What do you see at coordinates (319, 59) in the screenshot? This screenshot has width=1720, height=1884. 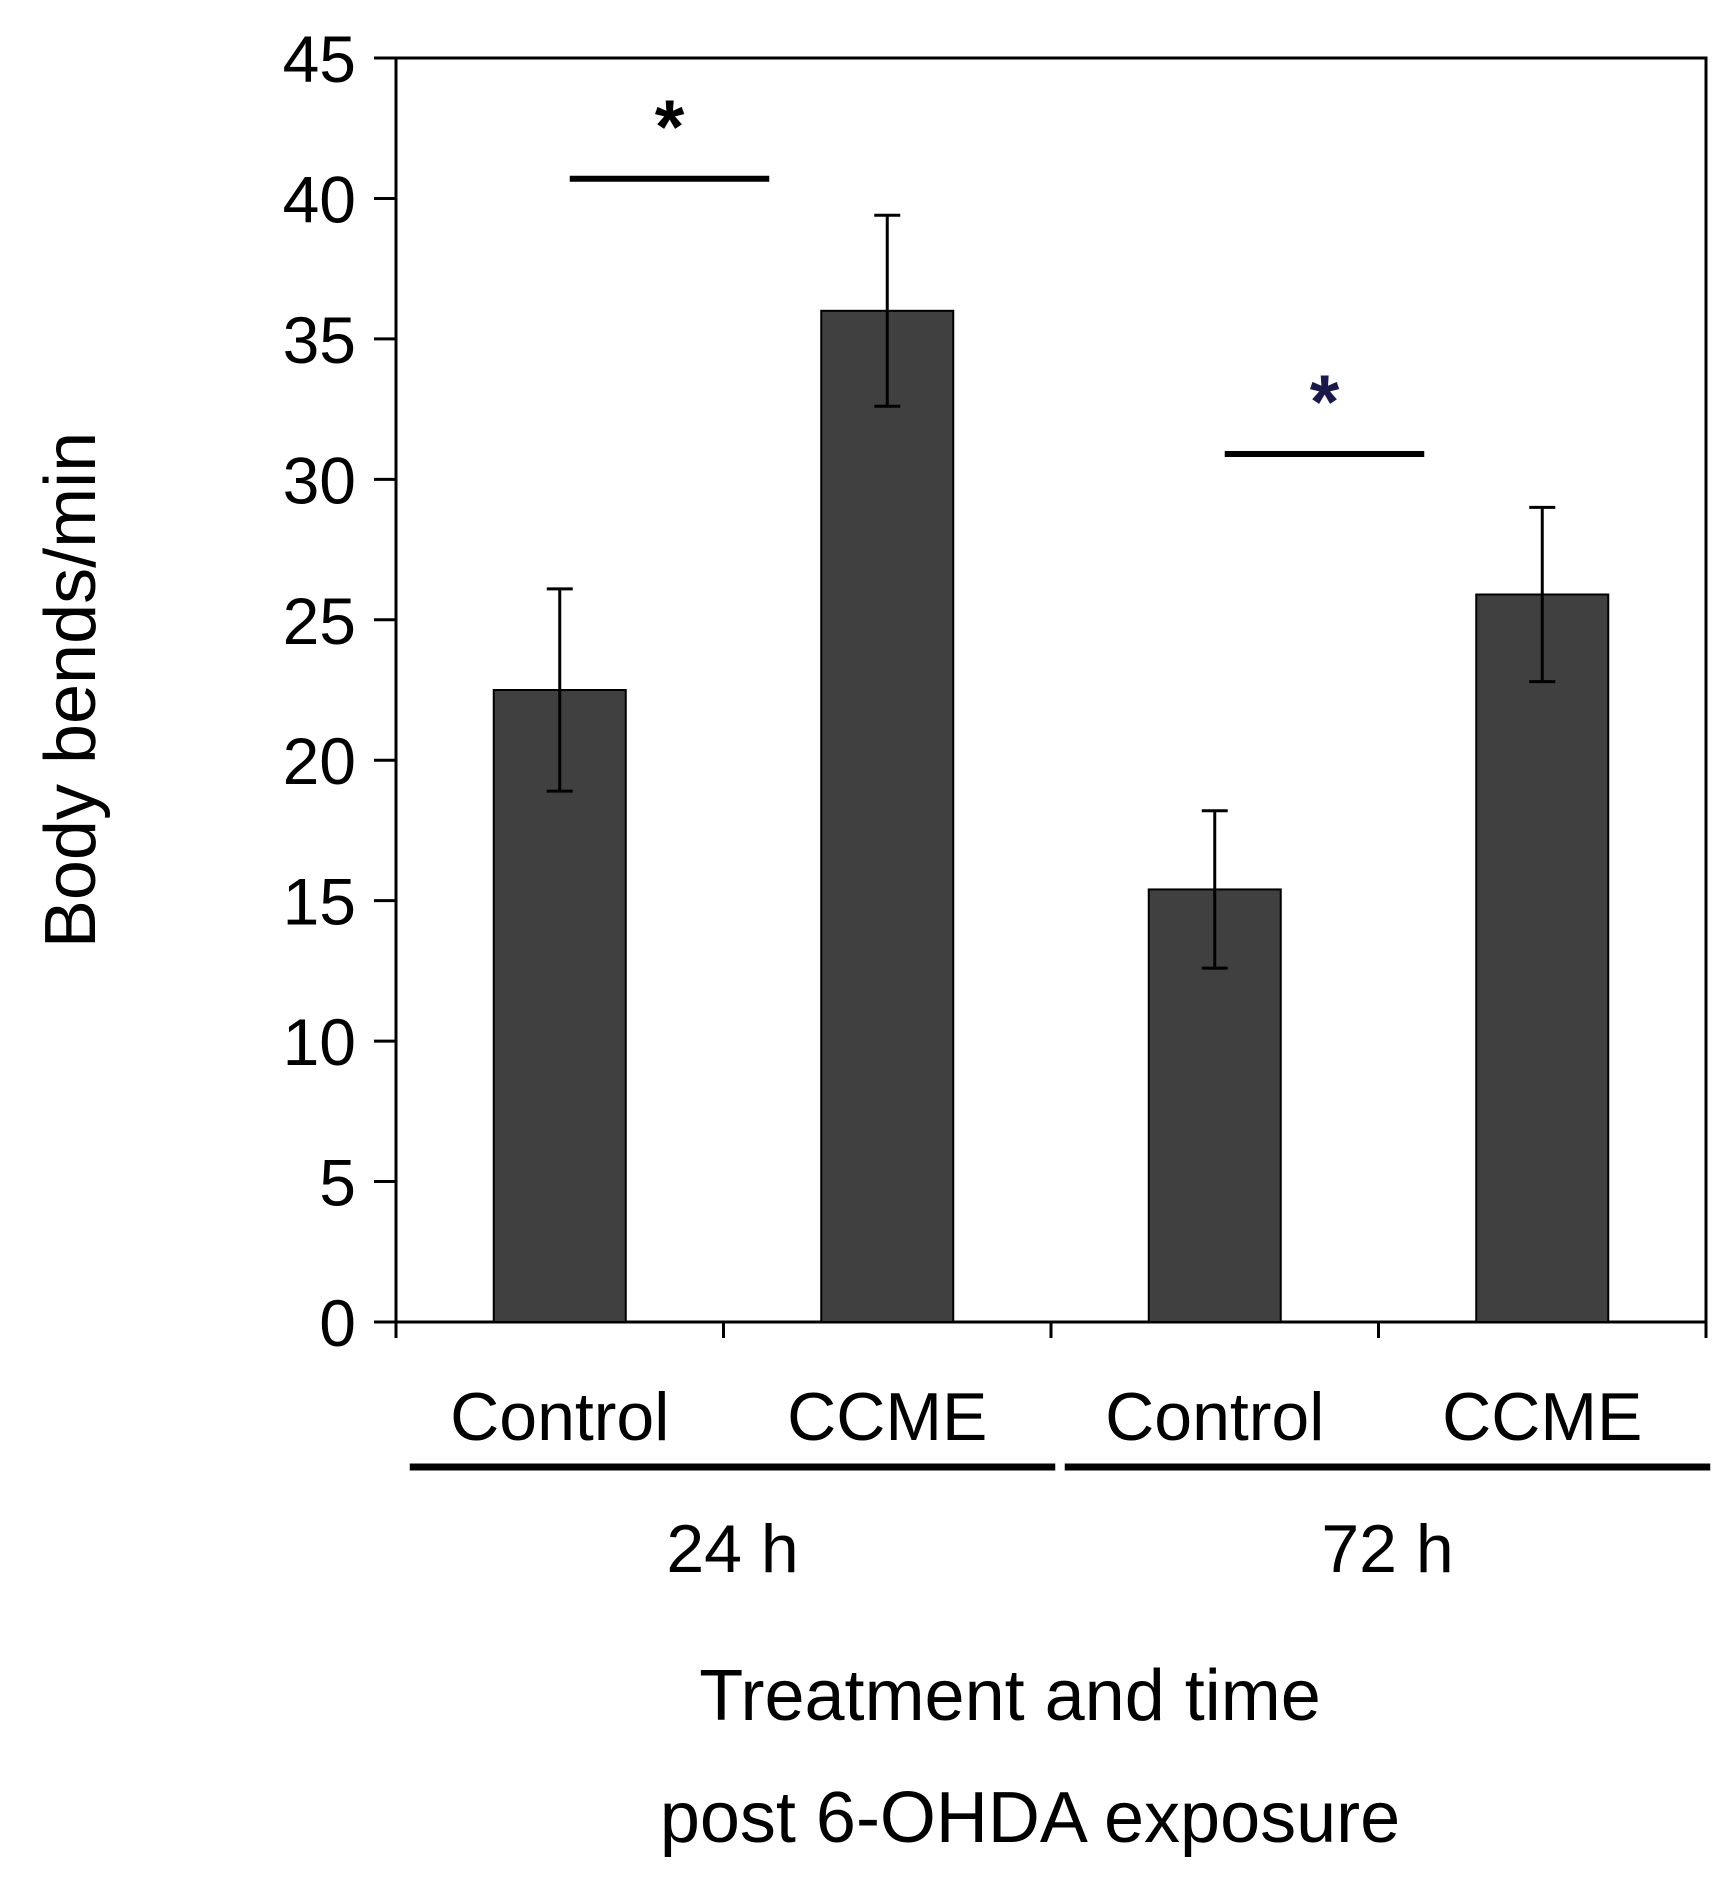 I see `y-tick-label: 45` at bounding box center [319, 59].